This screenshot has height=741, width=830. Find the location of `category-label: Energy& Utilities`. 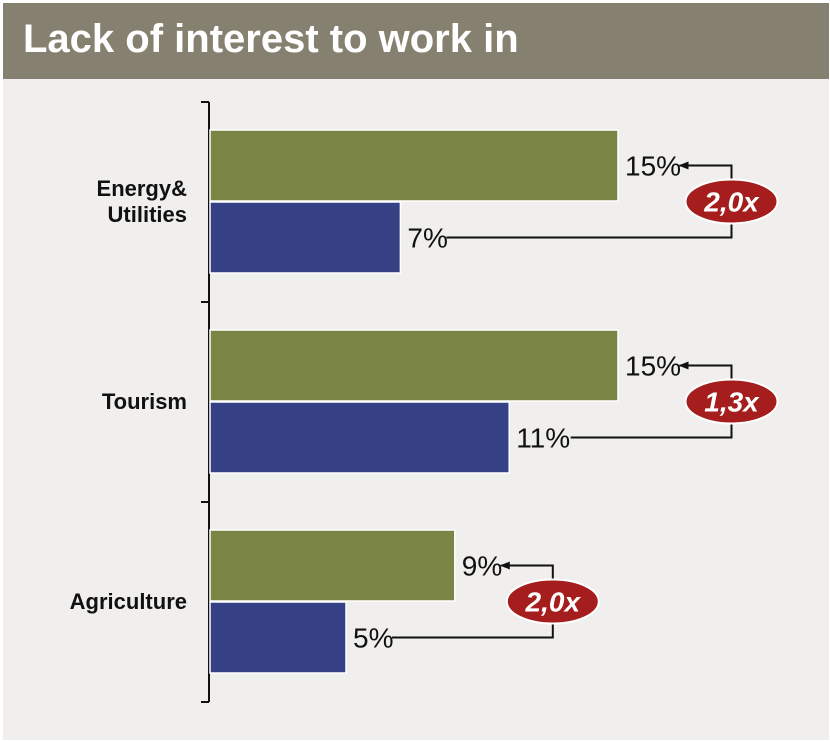

category-label: Energy& Utilities is located at coordinates (142, 201).